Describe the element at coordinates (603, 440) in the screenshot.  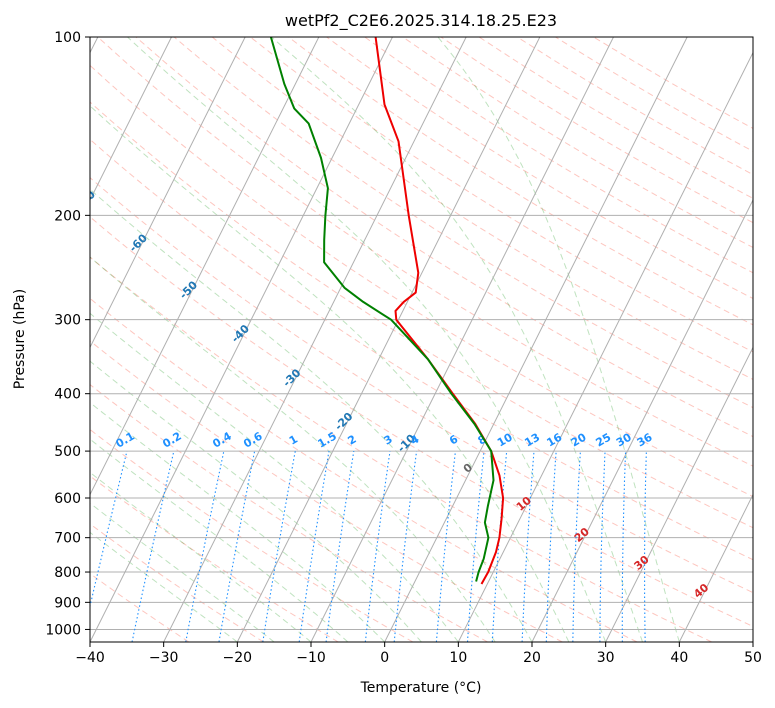
I see `mixing-ratio-label: 25` at that location.